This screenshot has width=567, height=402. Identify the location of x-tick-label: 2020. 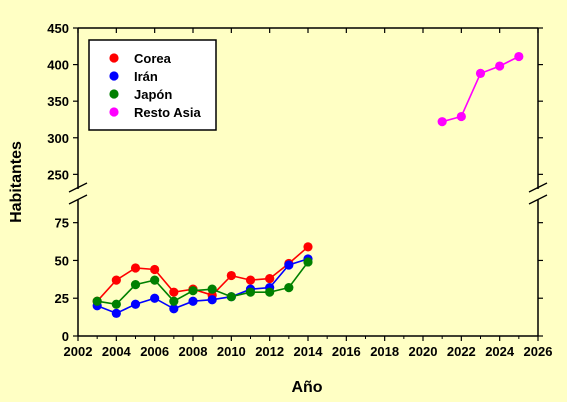
(423, 351).